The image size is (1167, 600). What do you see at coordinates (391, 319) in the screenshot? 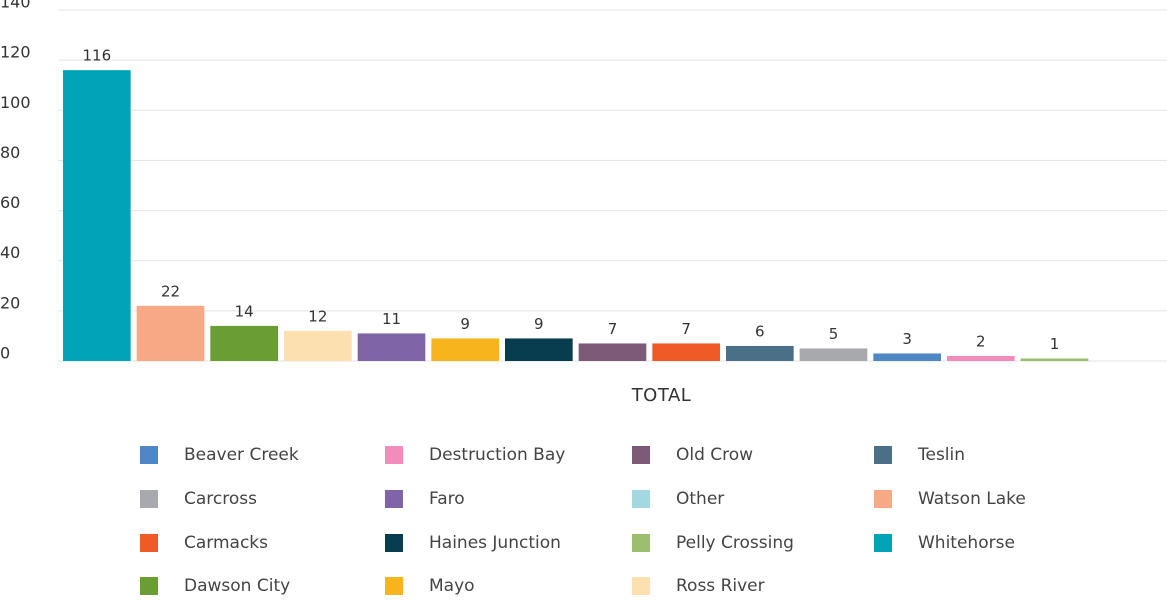
I see `value-label: 11` at bounding box center [391, 319].